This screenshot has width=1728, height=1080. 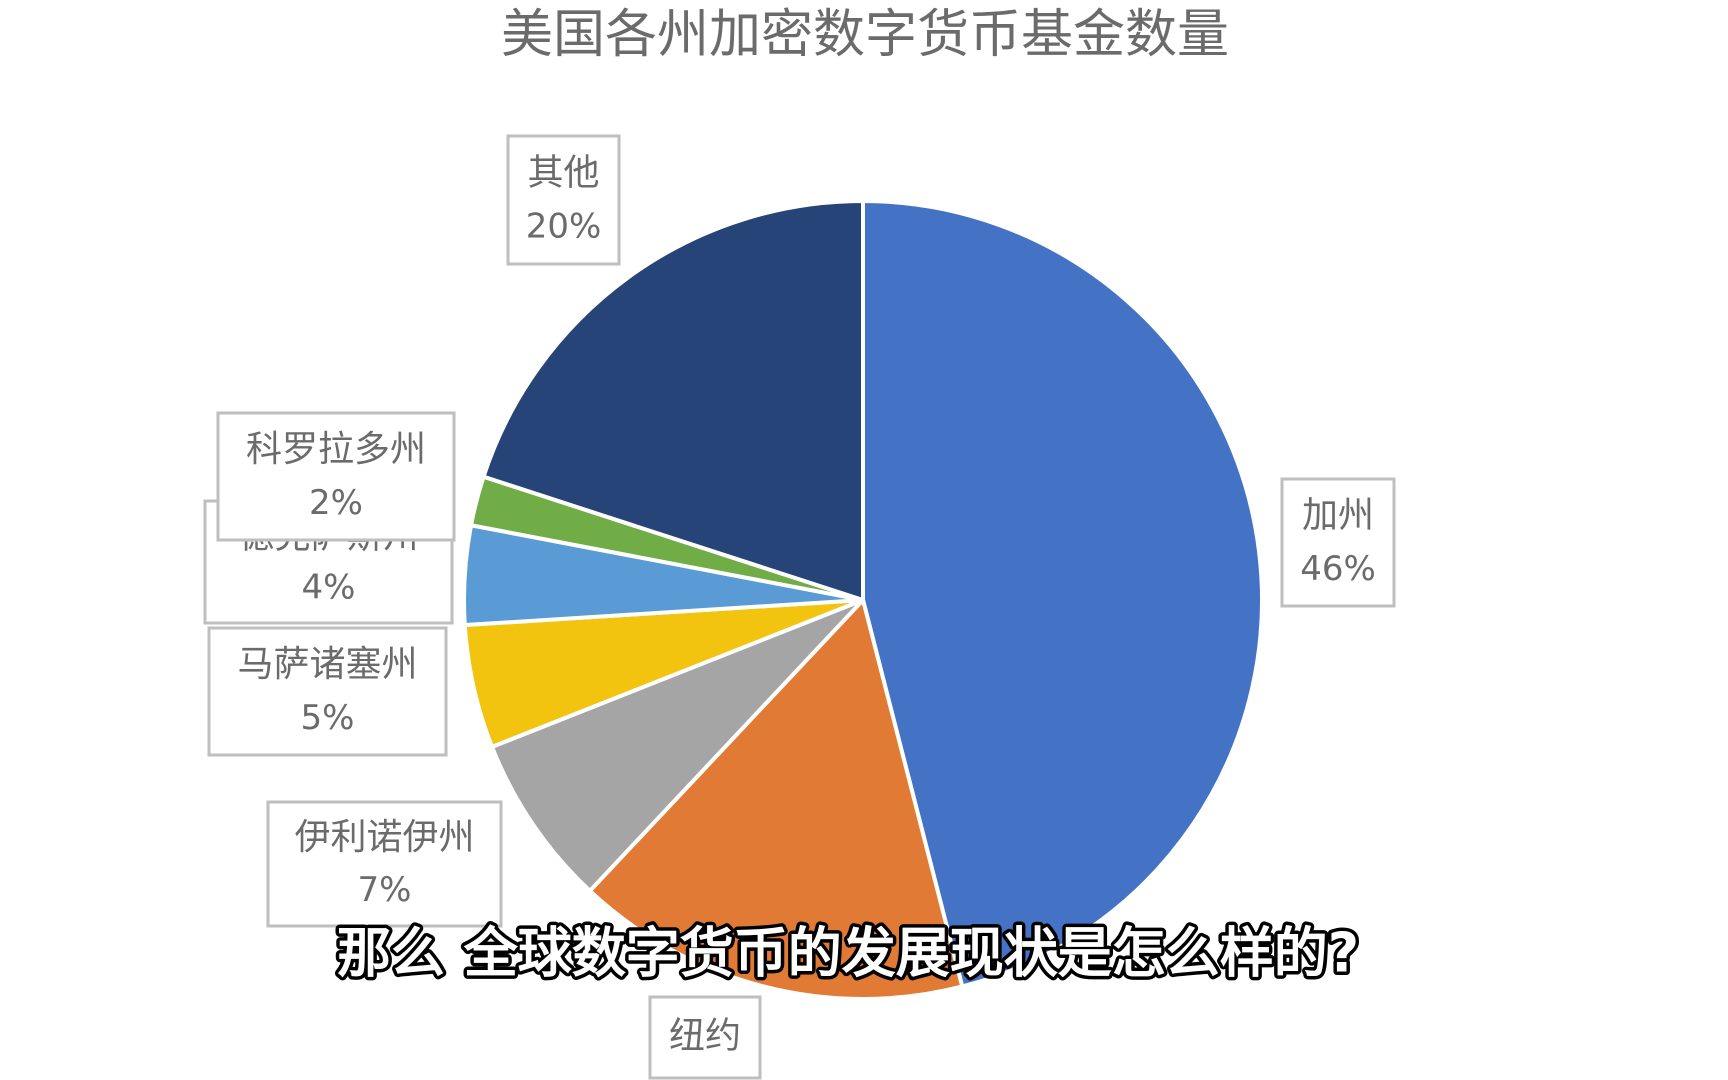 I want to click on chart-title: 美国各州加密数字货币基金数量, so click(x=865, y=35).